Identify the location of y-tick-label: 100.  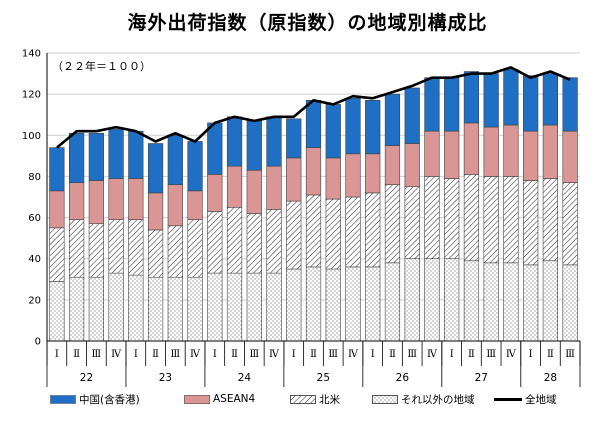
(31, 136).